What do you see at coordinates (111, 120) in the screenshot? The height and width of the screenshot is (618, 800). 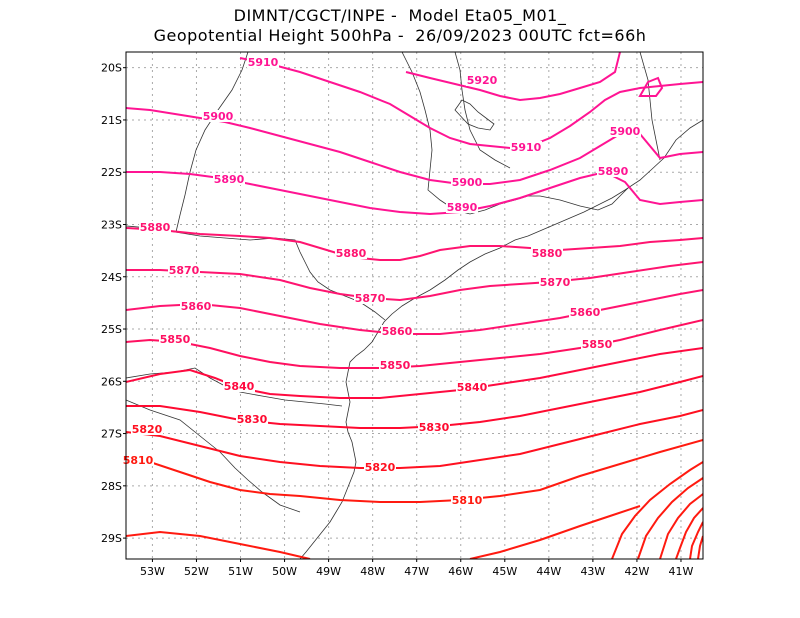 I see `lat-tick-label: 21S` at bounding box center [111, 120].